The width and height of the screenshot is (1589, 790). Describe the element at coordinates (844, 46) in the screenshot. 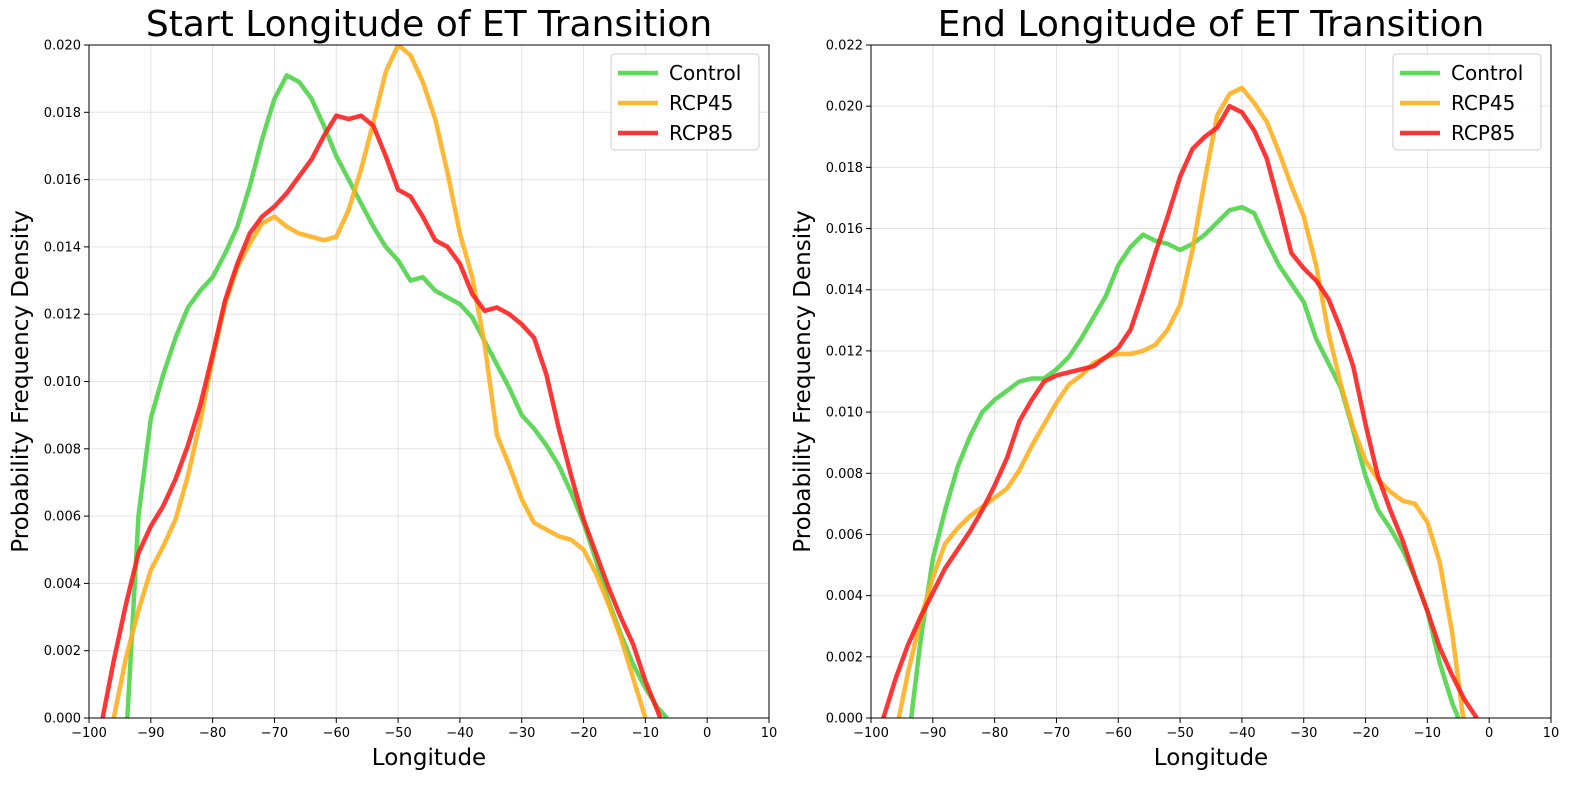

I see `y-tick-label: 0.022` at that location.